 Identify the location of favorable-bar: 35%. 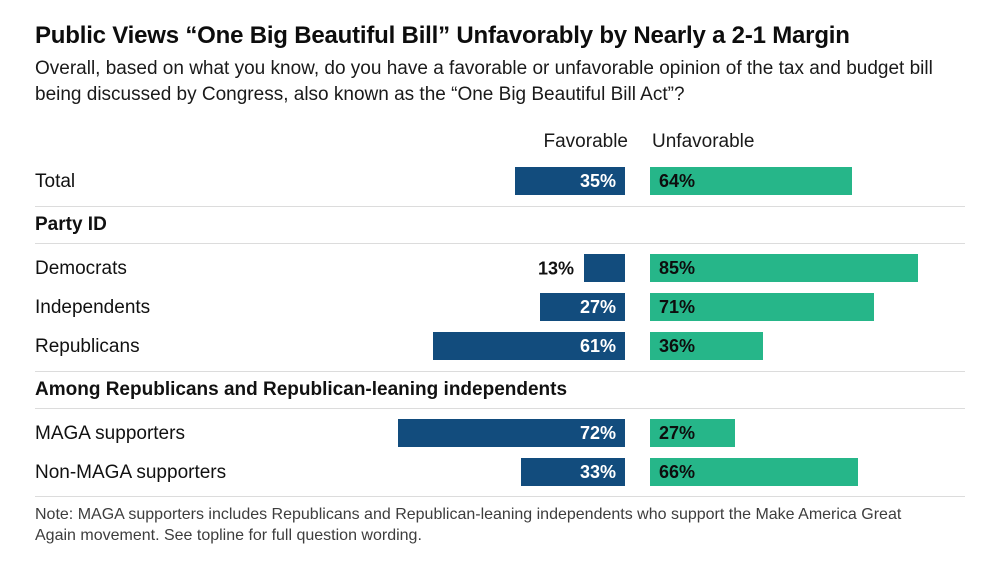
(570, 181).